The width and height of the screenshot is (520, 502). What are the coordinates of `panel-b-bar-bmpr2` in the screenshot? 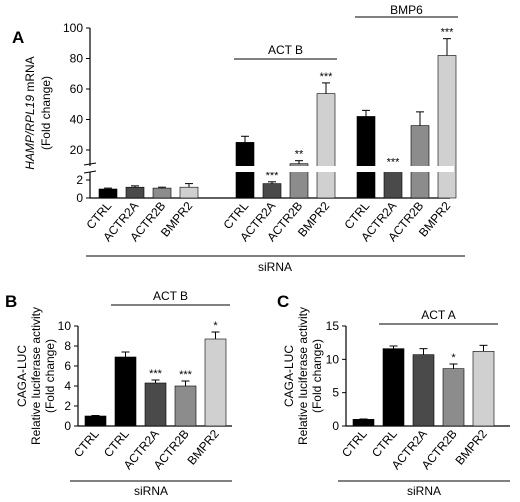 It's located at (215, 382).